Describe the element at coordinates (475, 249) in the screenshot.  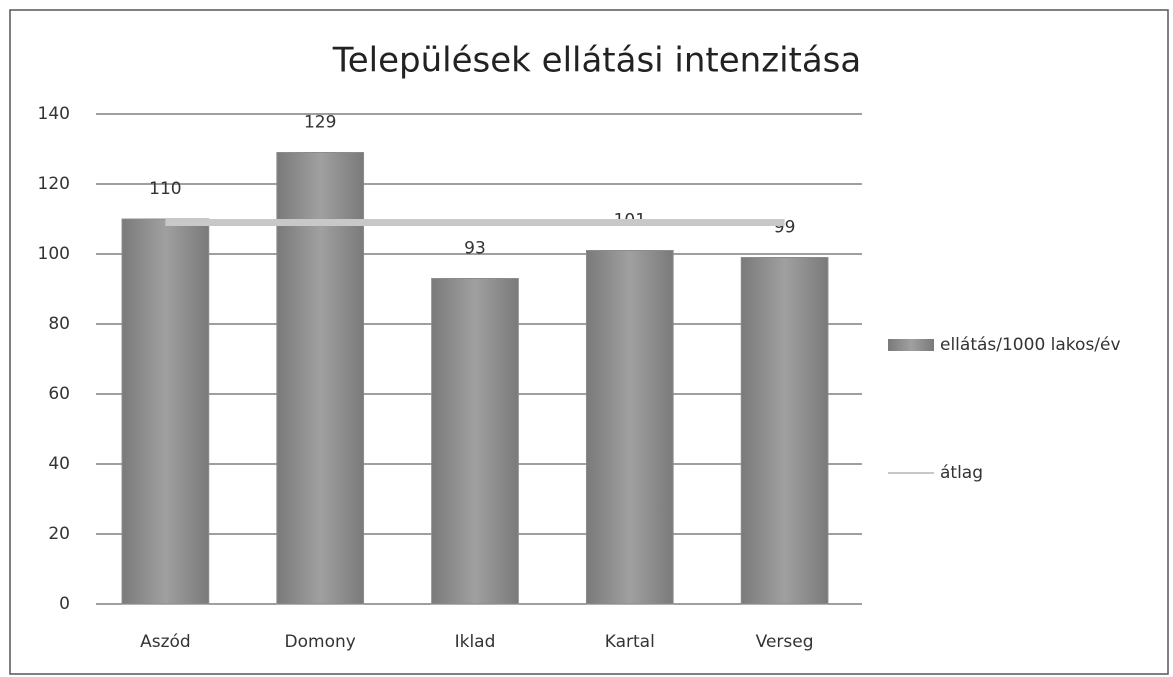
I see `data-label: 93` at that location.